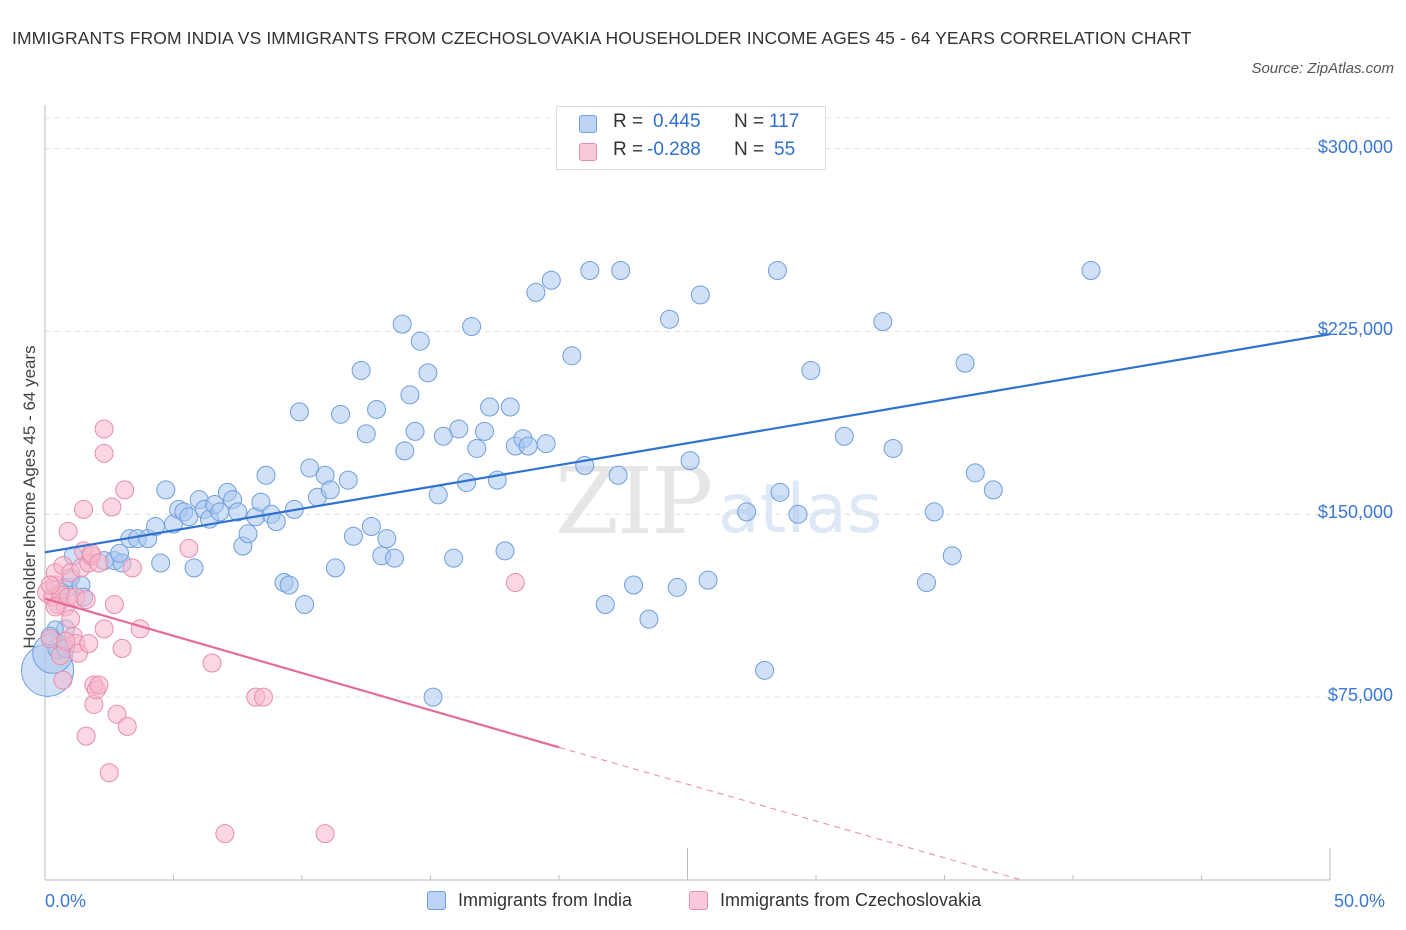 This screenshot has height=930, width=1406. Describe the element at coordinates (628, 121) in the screenshot. I see `india-r-label: R =` at that location.